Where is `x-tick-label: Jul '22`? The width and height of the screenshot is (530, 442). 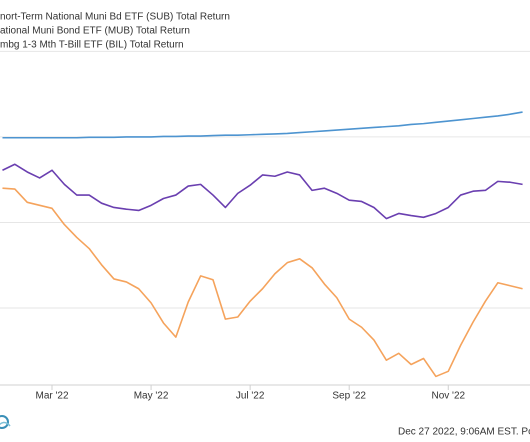 x-tick-label: Jul '22 is located at coordinates (250, 396).